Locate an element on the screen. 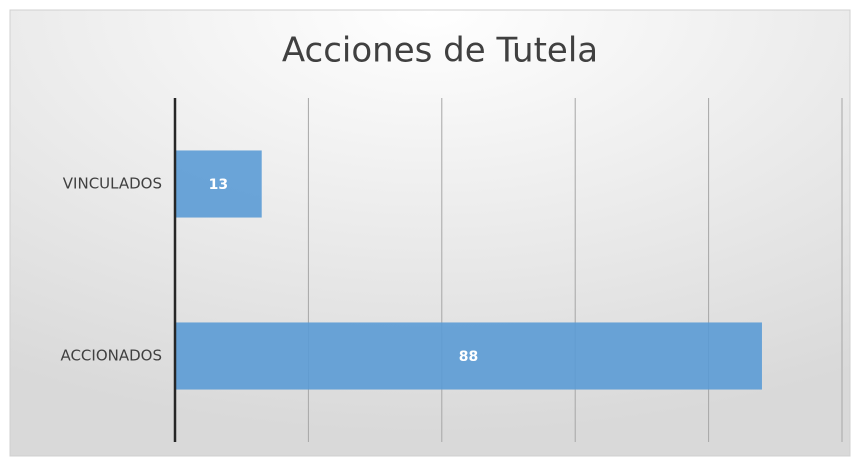  y-tick-label: ACCIONADOS is located at coordinates (111, 356).